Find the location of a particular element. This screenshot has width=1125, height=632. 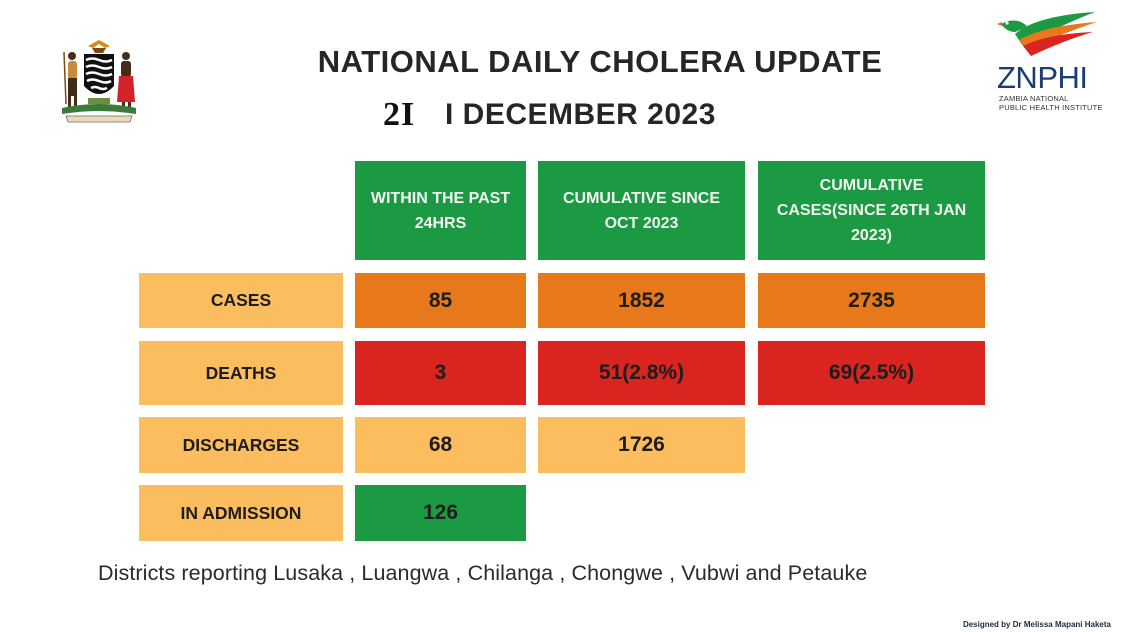

column-header-24hrs: WITHIN THE PAST 24HRS is located at coordinates (440, 210).